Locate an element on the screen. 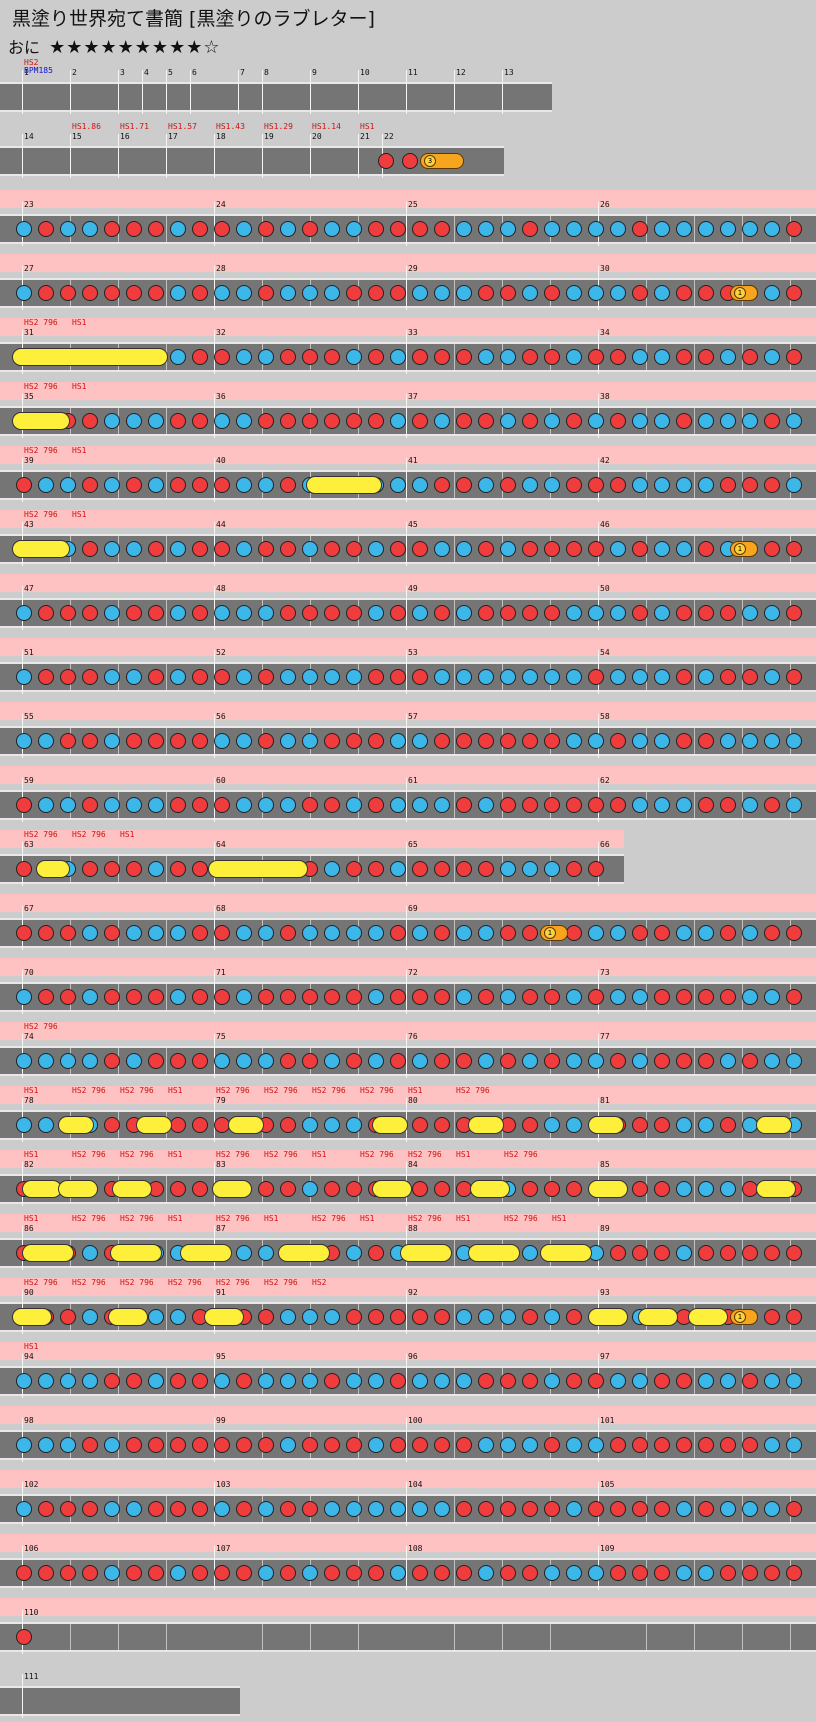 Image resolution: width=816 pixels, height=1722 pixels. measure-number: 15 is located at coordinates (77, 136).